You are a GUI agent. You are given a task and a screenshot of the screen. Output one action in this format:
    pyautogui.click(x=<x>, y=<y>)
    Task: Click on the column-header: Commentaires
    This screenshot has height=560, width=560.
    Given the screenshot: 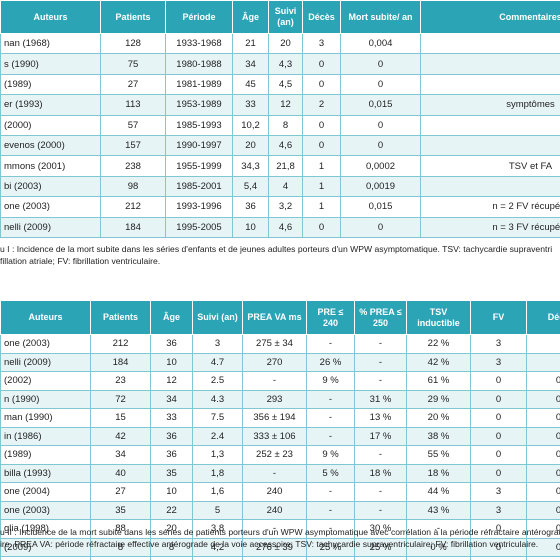 What is the action you would take?
    pyautogui.click(x=490, y=17)
    